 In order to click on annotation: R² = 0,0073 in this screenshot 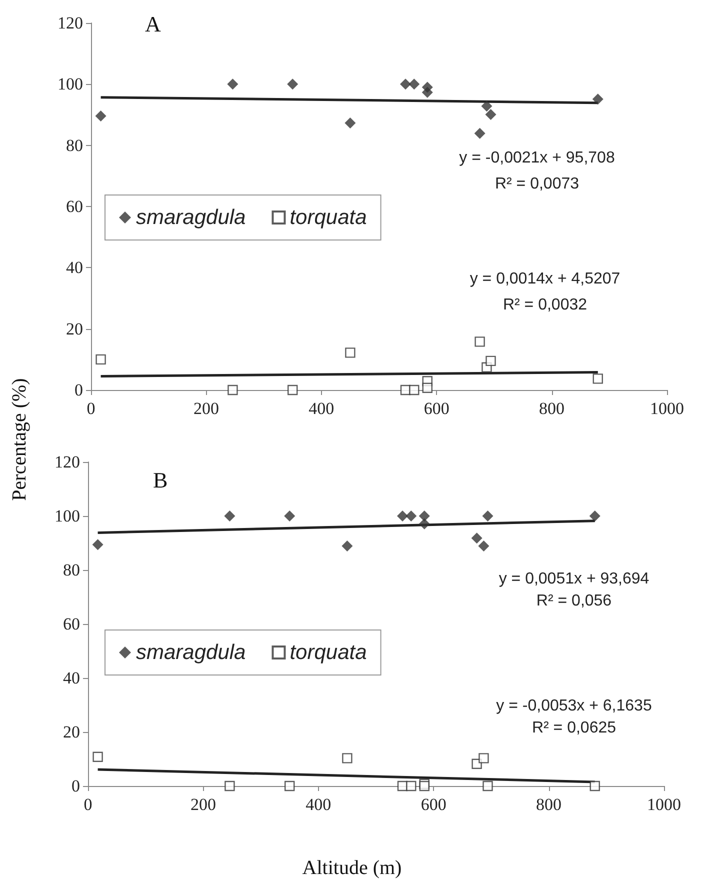, I will do `click(537, 184)`.